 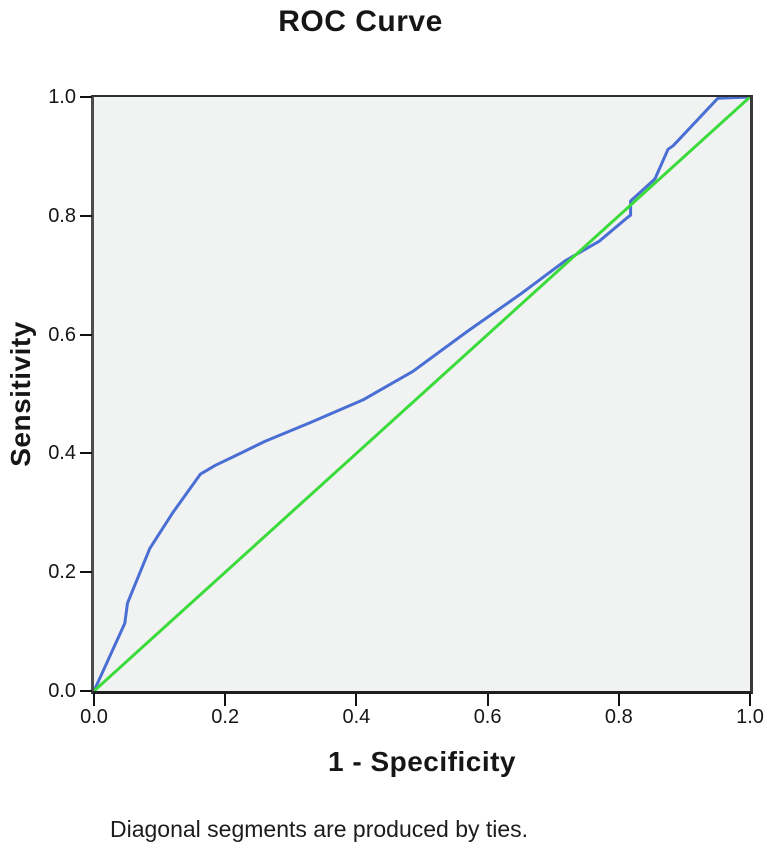 I want to click on y-axis-tick-label: 0.6, so click(x=62, y=334).